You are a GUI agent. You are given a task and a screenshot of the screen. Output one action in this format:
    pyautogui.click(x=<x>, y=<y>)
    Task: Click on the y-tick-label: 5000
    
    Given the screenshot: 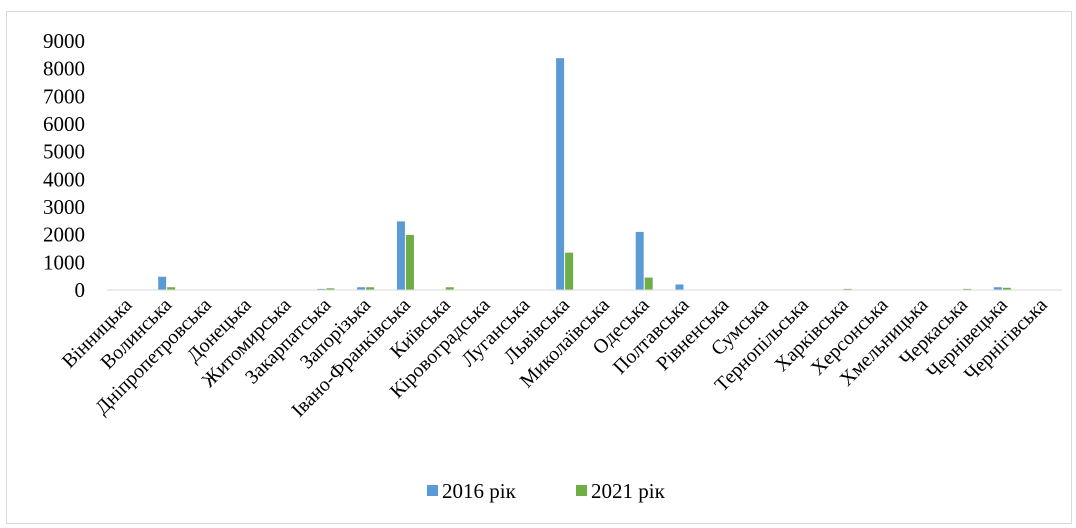 What is the action you would take?
    pyautogui.click(x=64, y=152)
    